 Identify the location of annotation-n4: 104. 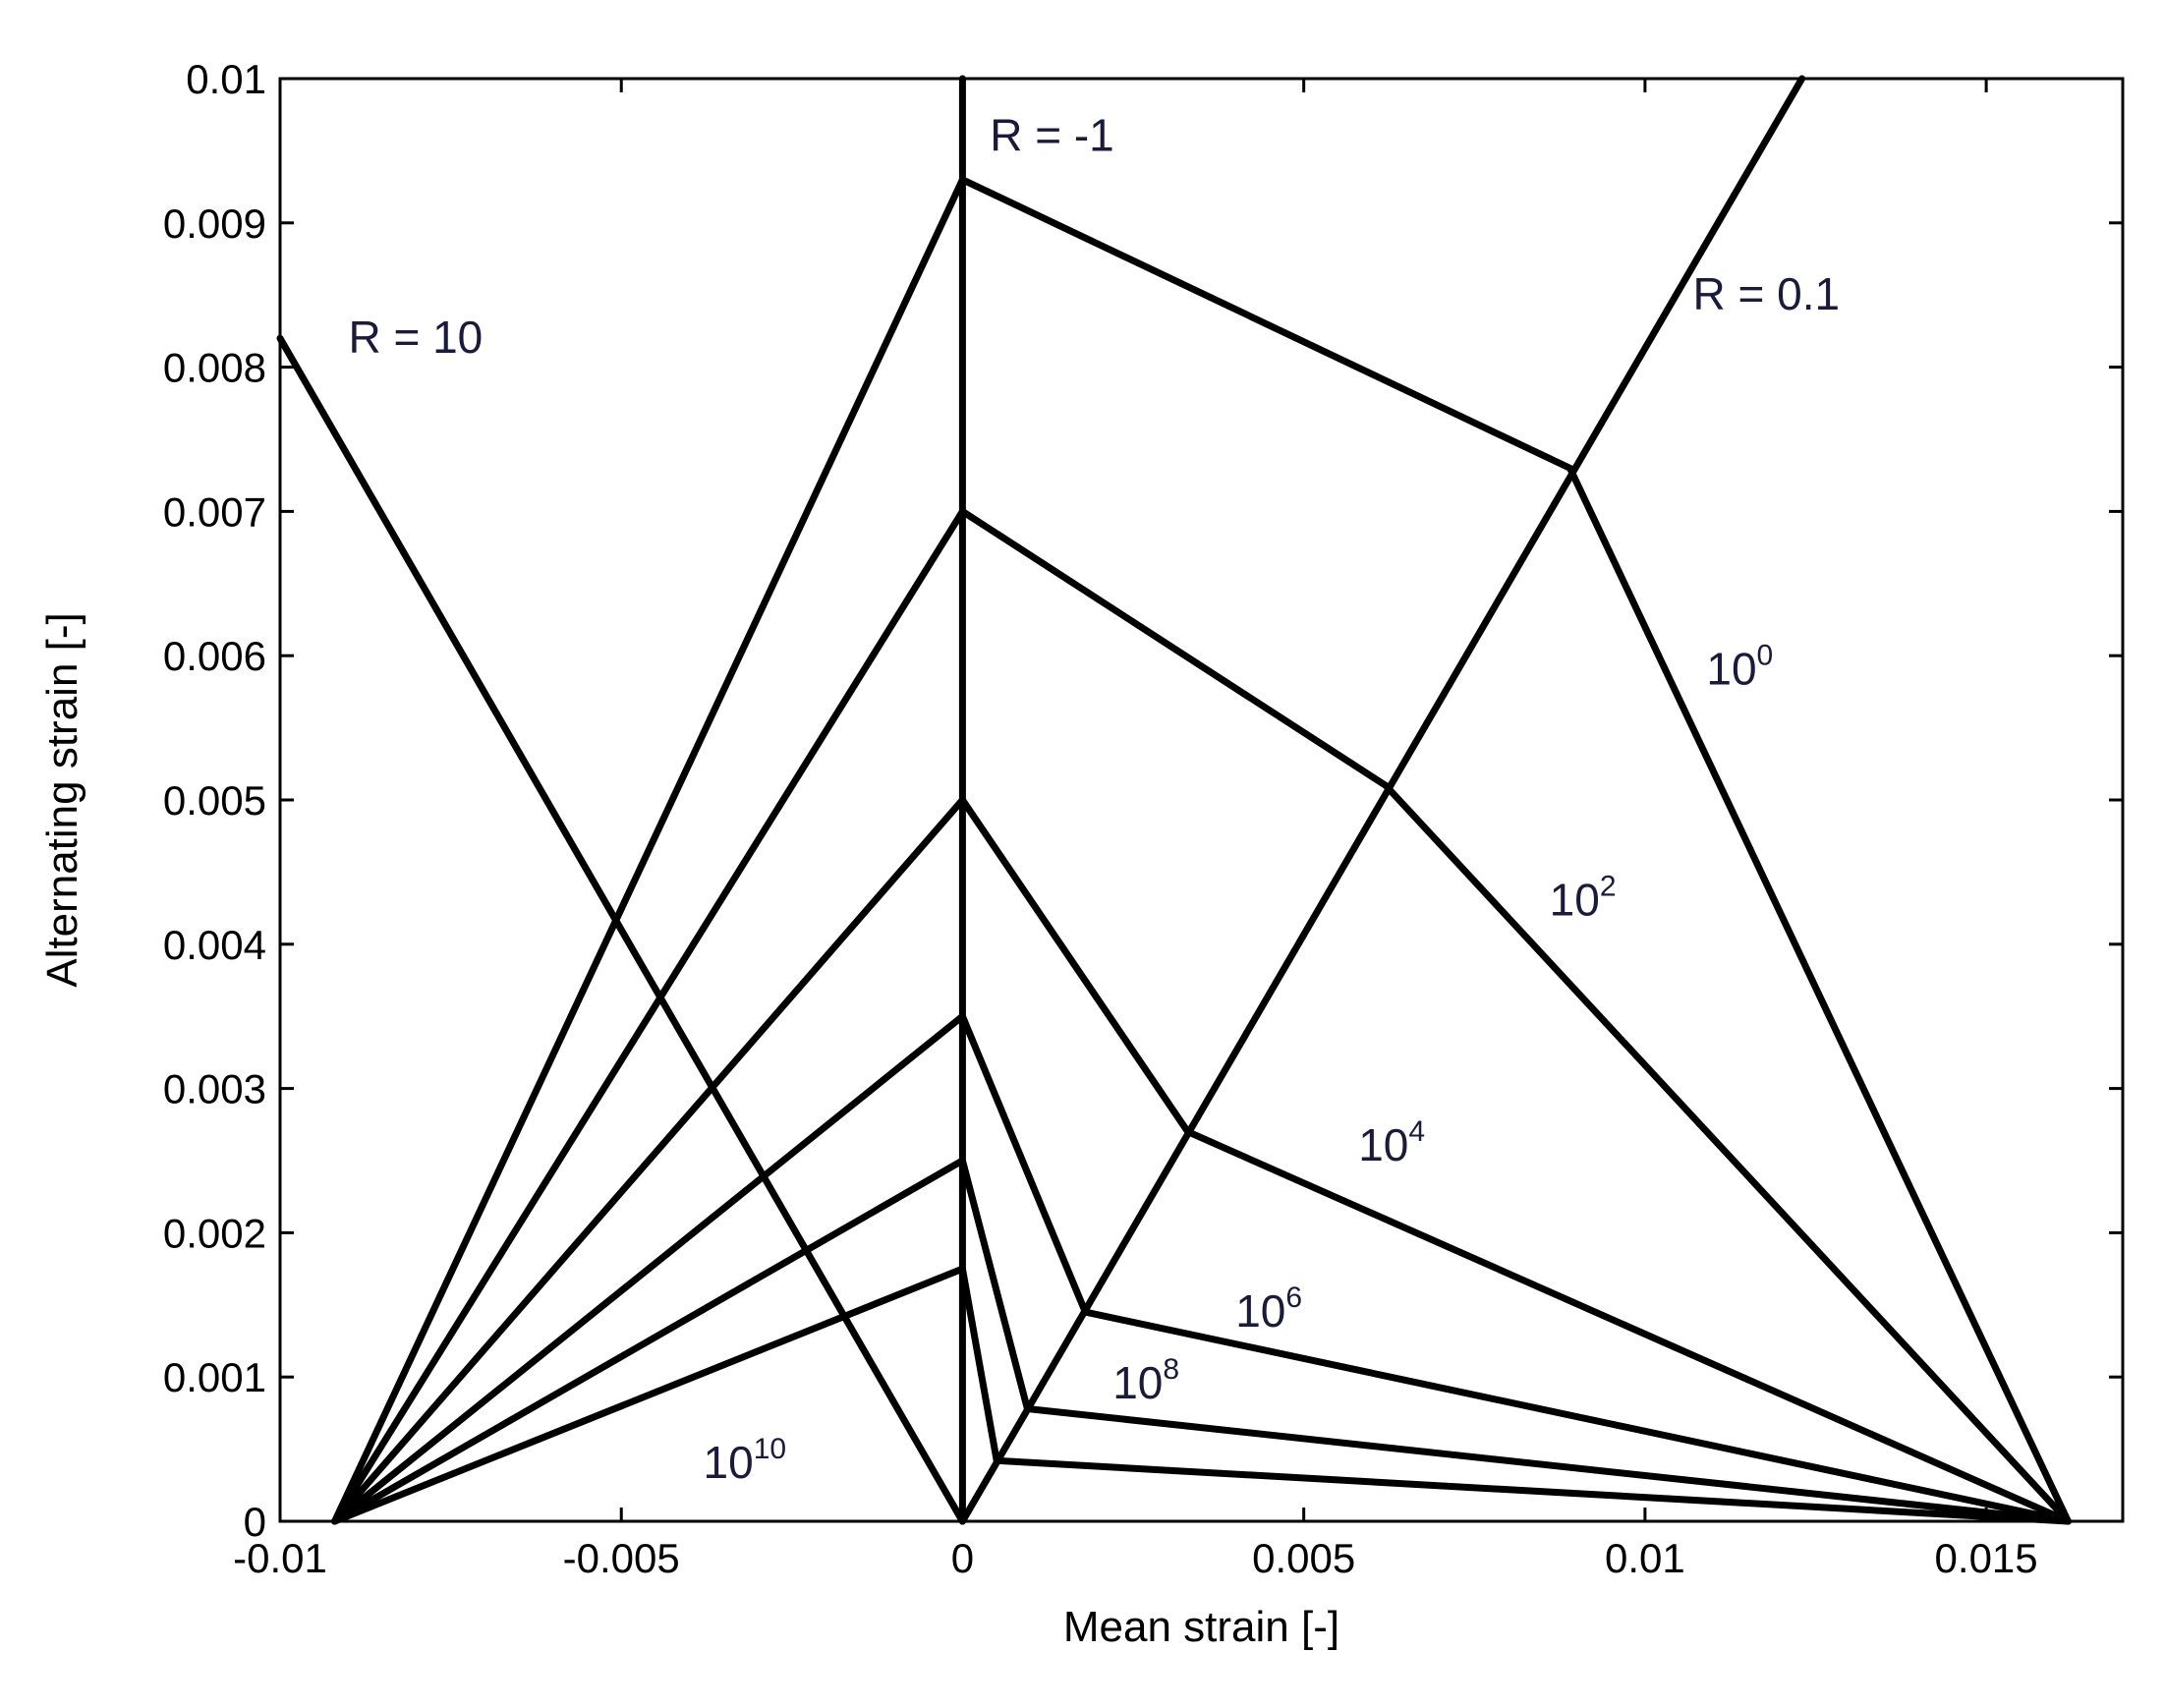
(1391, 1142).